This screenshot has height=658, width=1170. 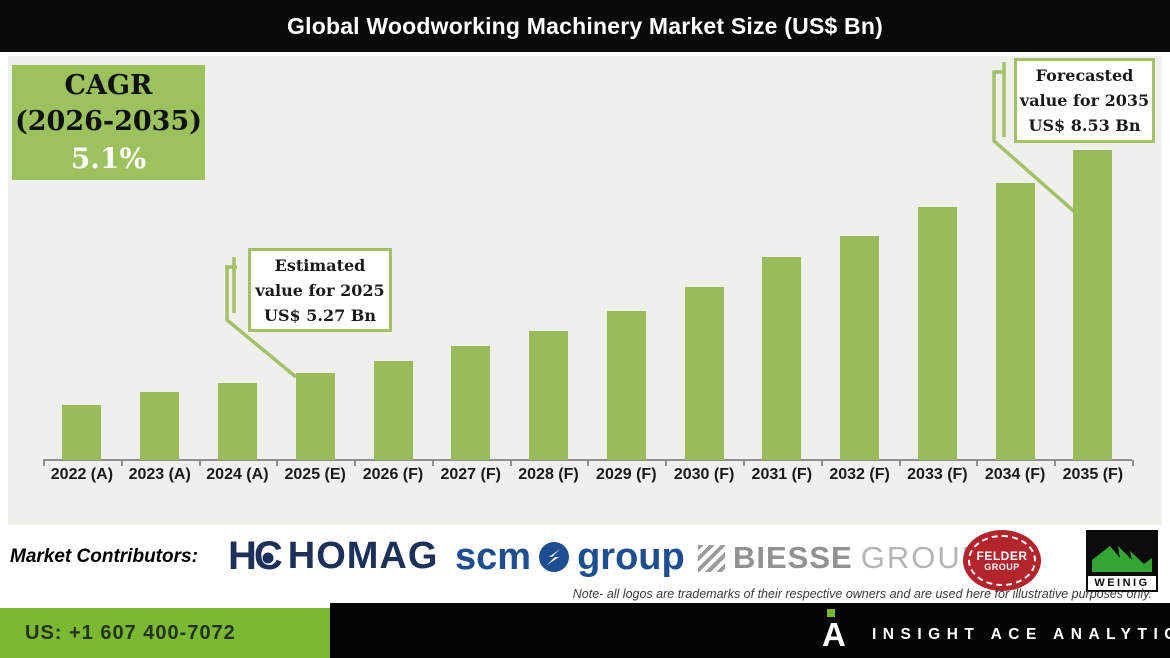 I want to click on bar-2035, so click(x=1093, y=304).